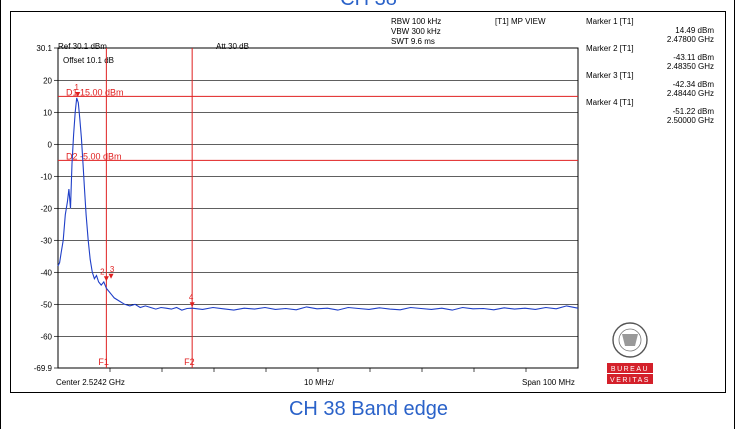 This screenshot has width=737, height=429. I want to click on att-label: Att 30 dB, so click(232, 46).